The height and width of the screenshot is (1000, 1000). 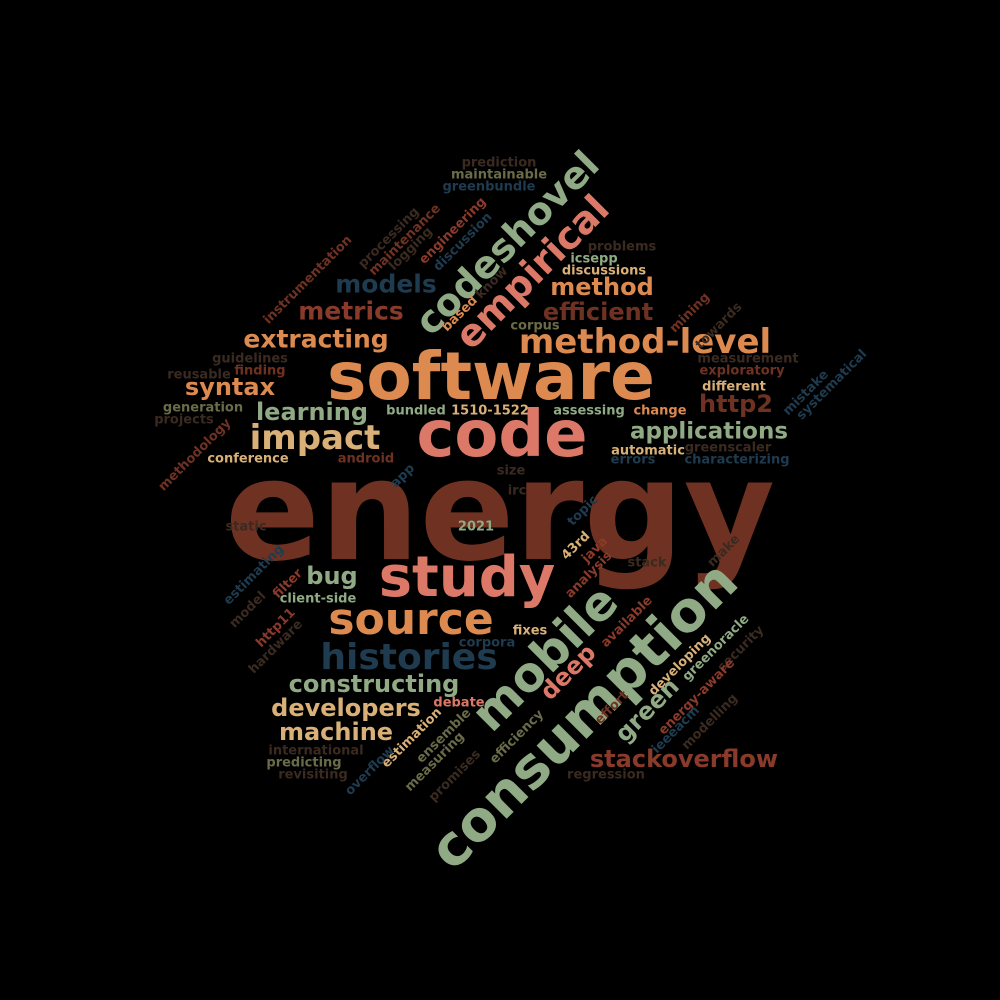 What do you see at coordinates (535, 326) in the screenshot?
I see `word: corpus` at bounding box center [535, 326].